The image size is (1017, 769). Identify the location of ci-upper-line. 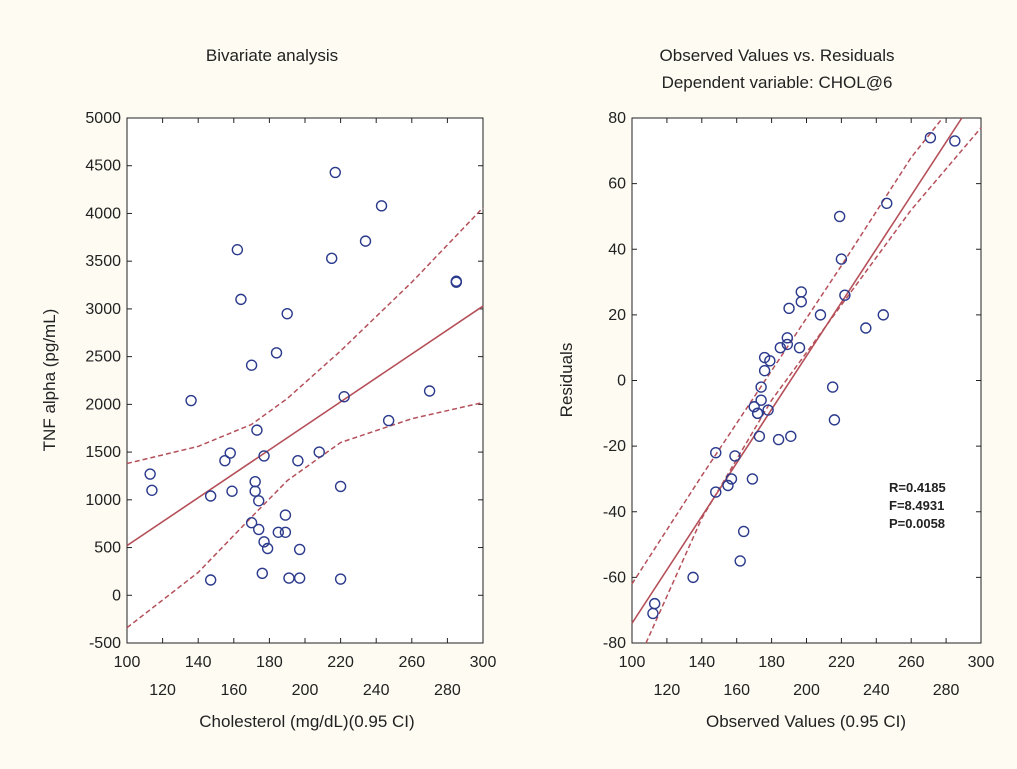
(305, 336).